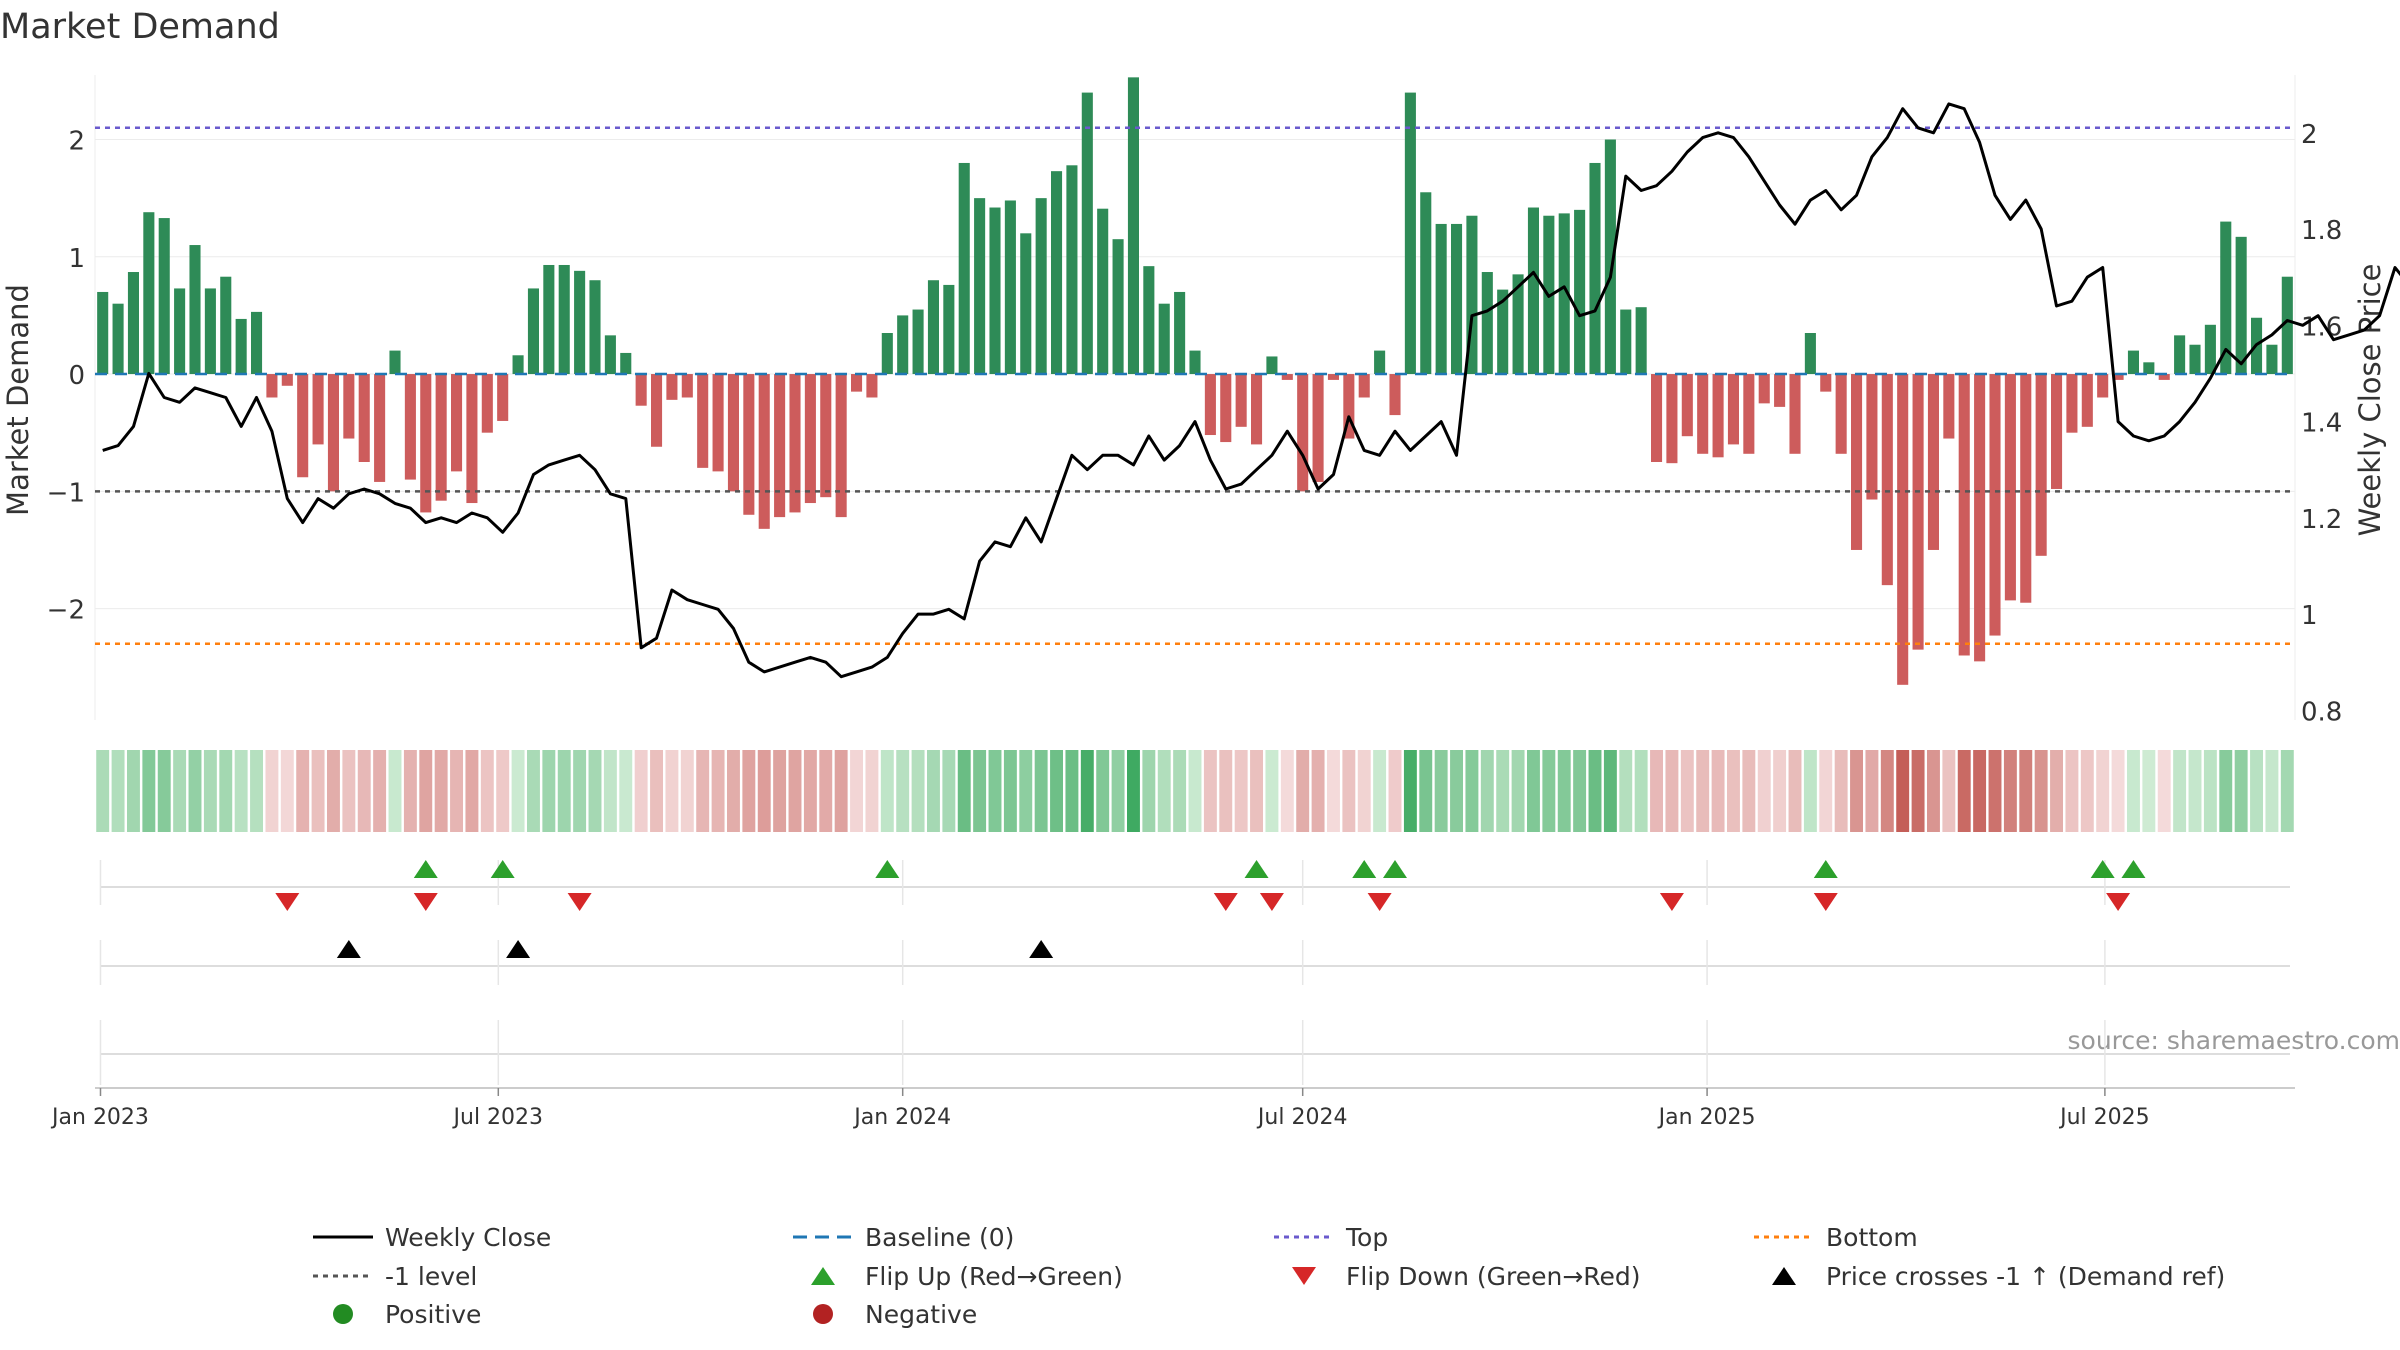  Describe the element at coordinates (2321, 327) in the screenshot. I see `y-right-tick: 1.6` at that location.